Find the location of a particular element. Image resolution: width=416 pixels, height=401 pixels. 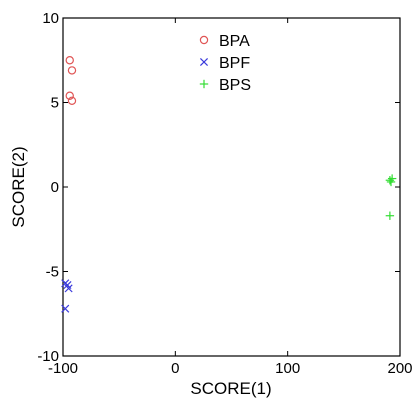

y-tick-label: -5 is located at coordinates (52, 272).